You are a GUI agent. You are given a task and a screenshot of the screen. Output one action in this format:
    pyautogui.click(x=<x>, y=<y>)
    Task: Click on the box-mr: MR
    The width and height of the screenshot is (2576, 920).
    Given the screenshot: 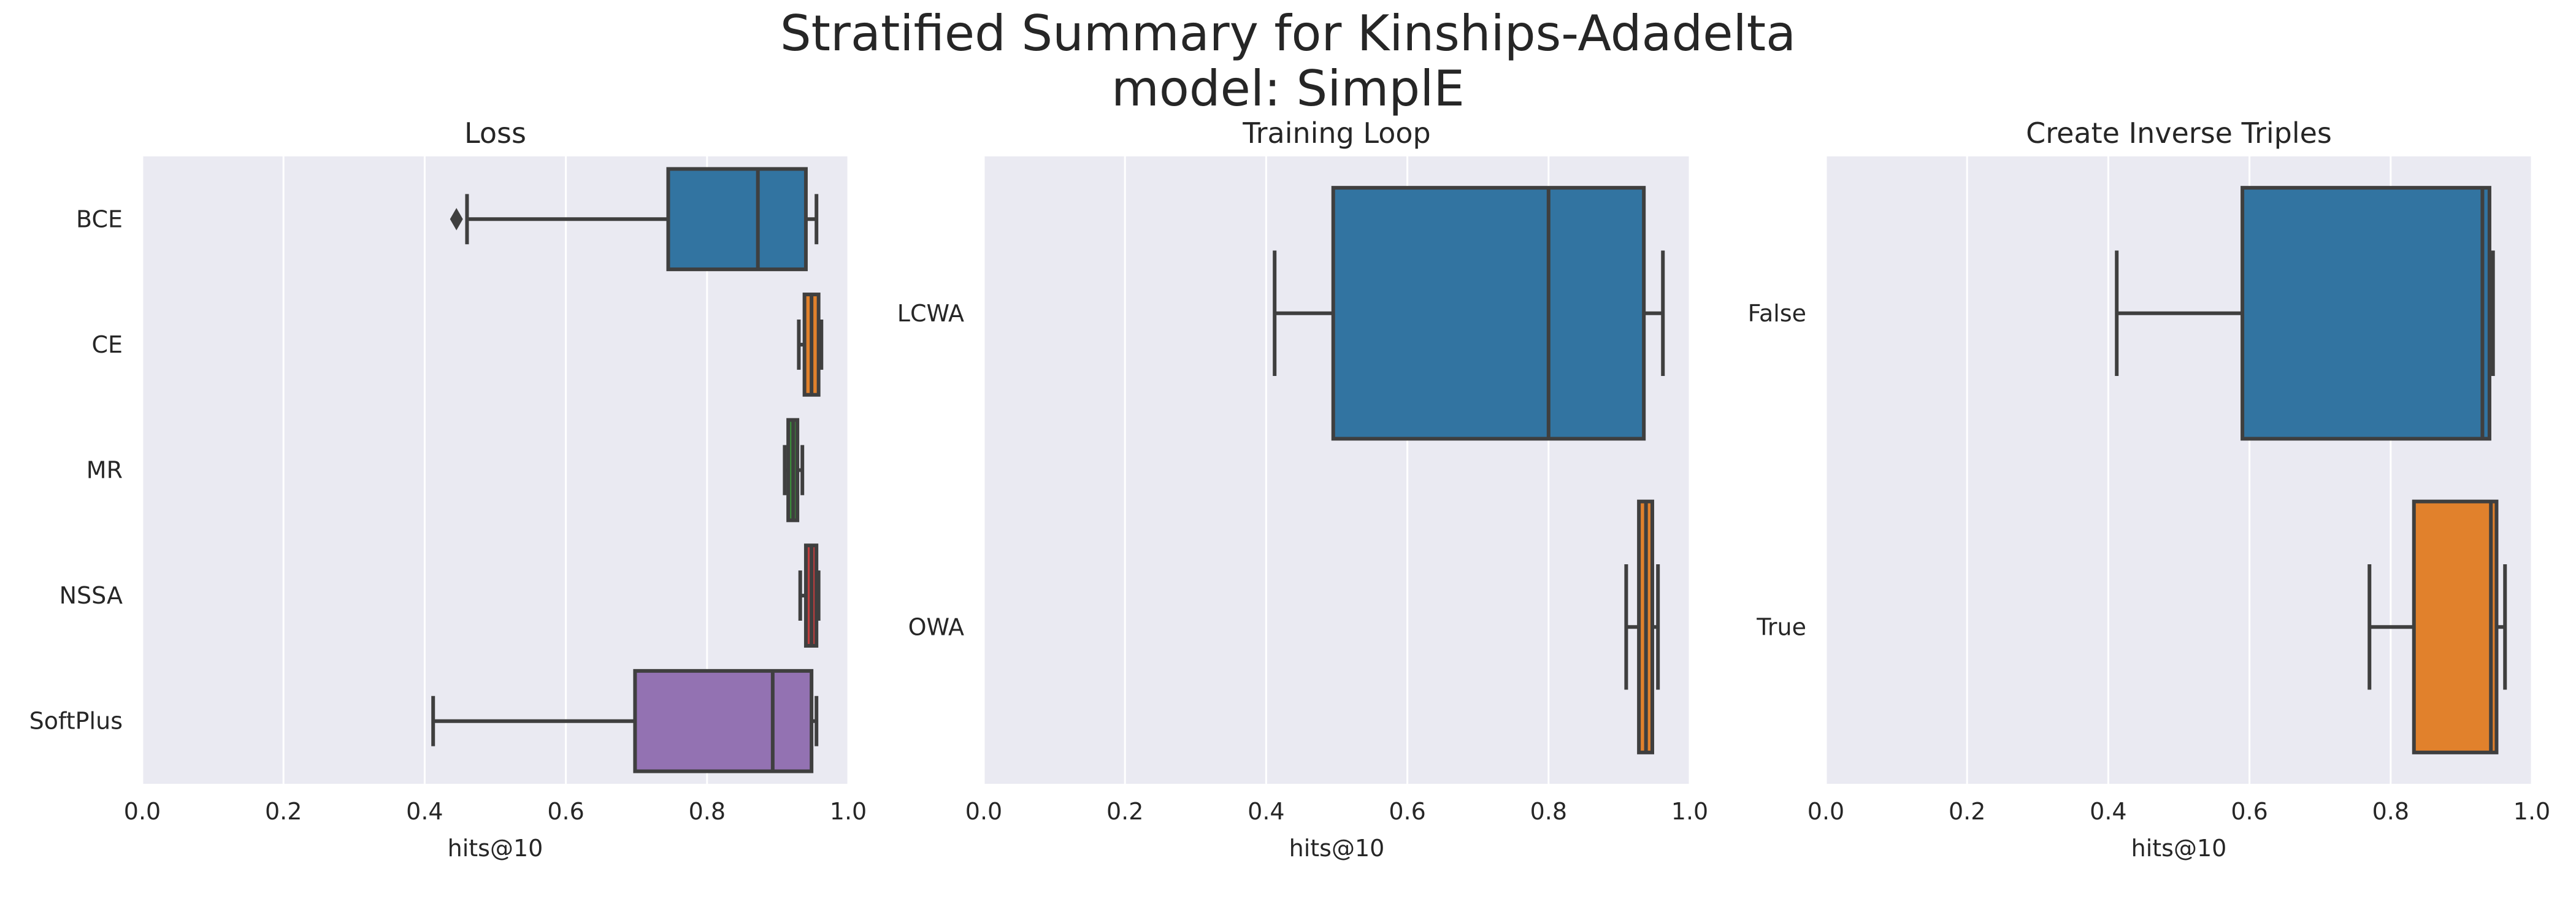 What is the action you would take?
    pyautogui.click(x=445, y=470)
    